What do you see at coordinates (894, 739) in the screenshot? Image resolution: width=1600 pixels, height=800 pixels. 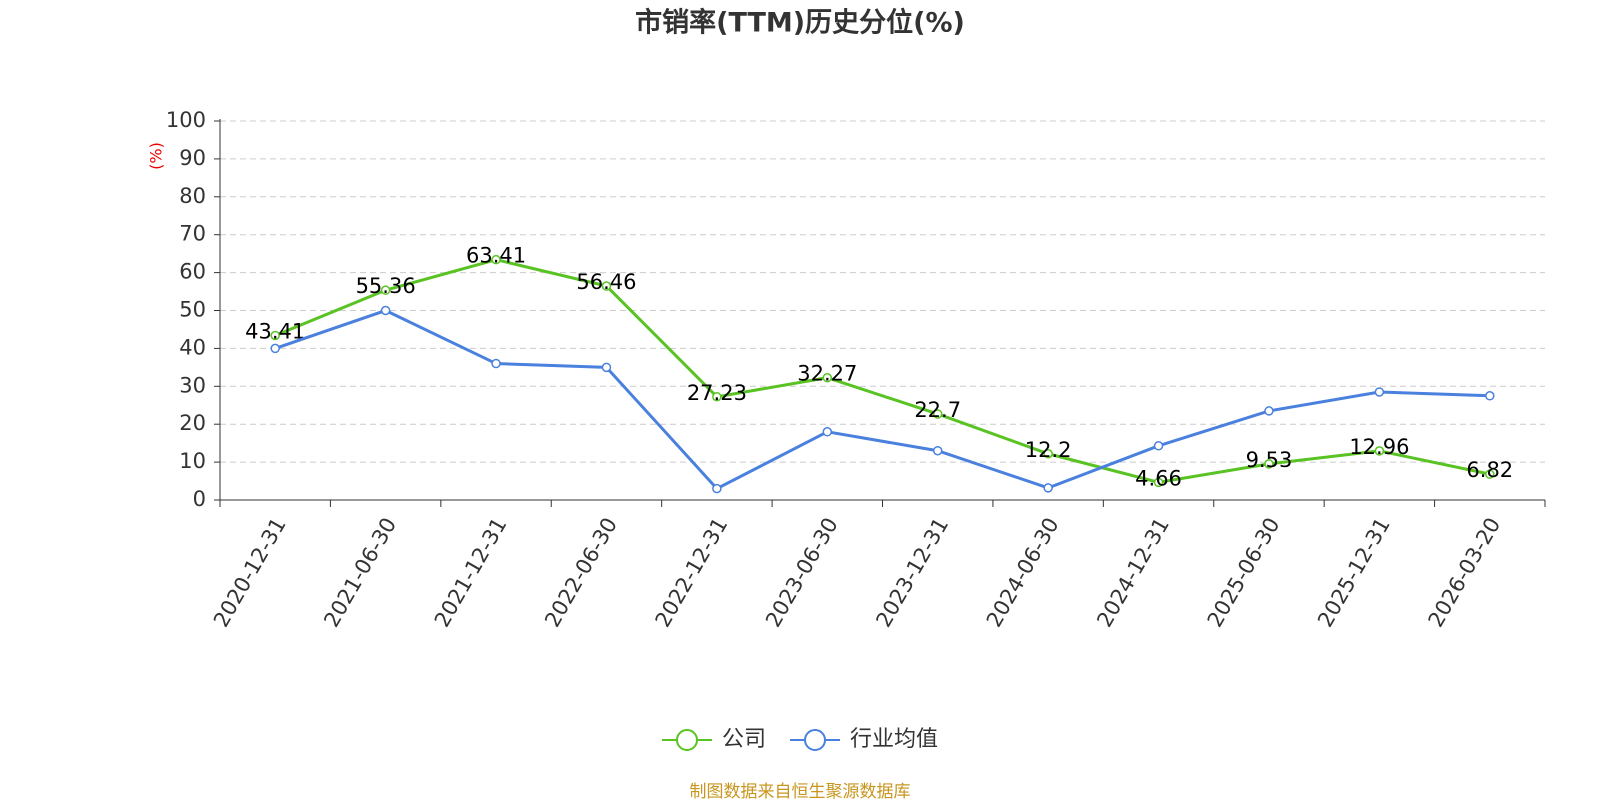 I see `legend-label: 行业均值` at bounding box center [894, 739].